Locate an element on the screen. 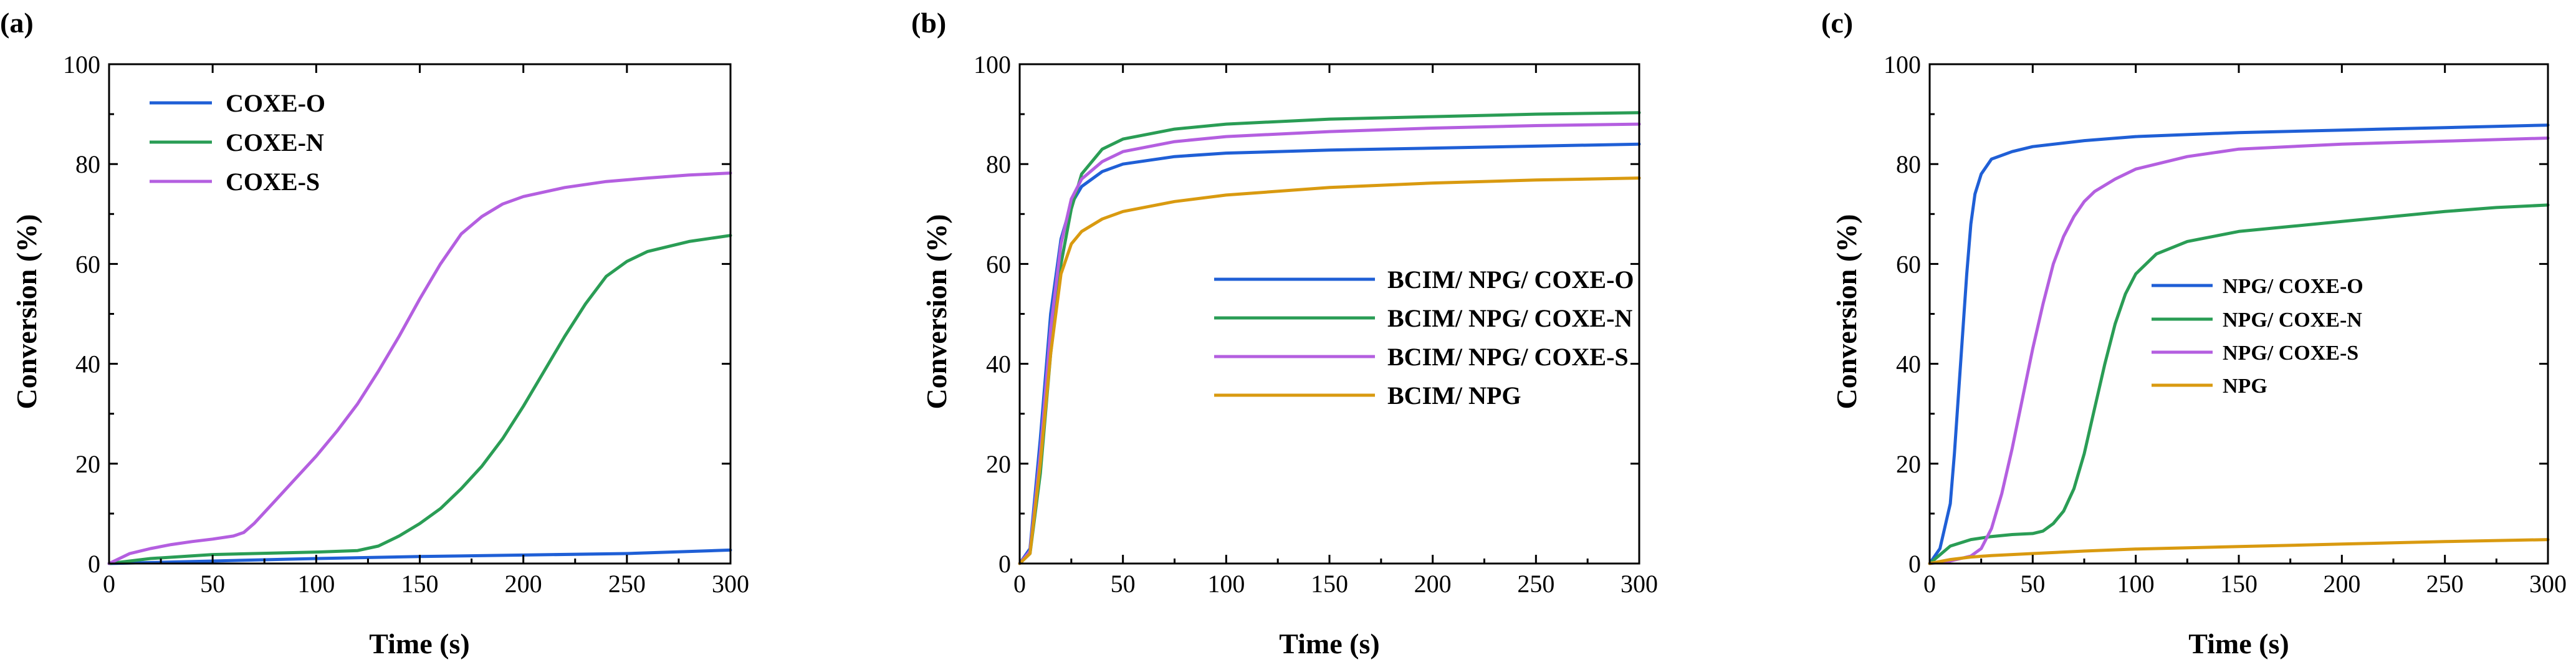 Image resolution: width=2576 pixels, height=667 pixels. legend-label: BCIM/ NPG/ COXE-S is located at coordinates (1508, 357).